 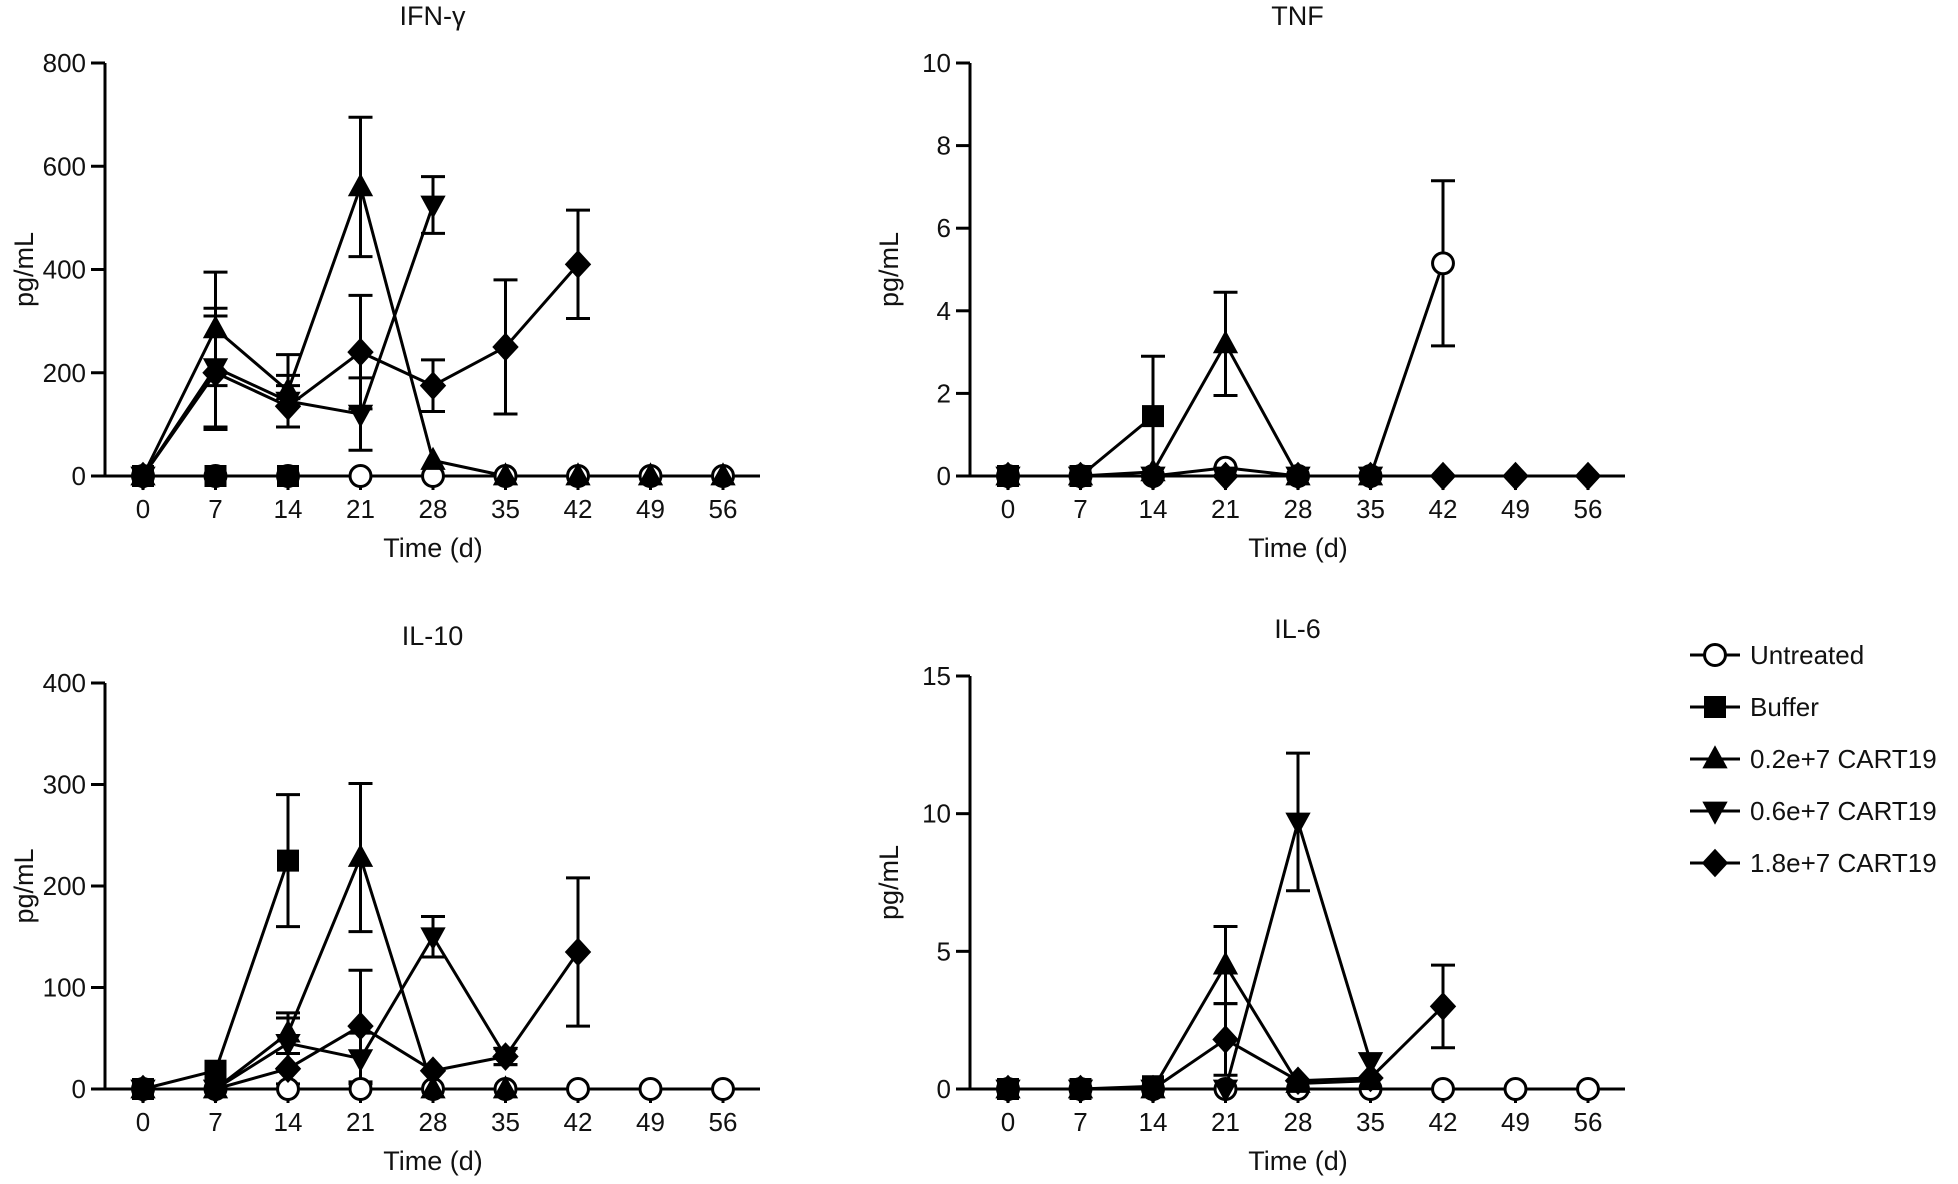 I want to click on y-tick-label: 4, so click(x=944, y=311).